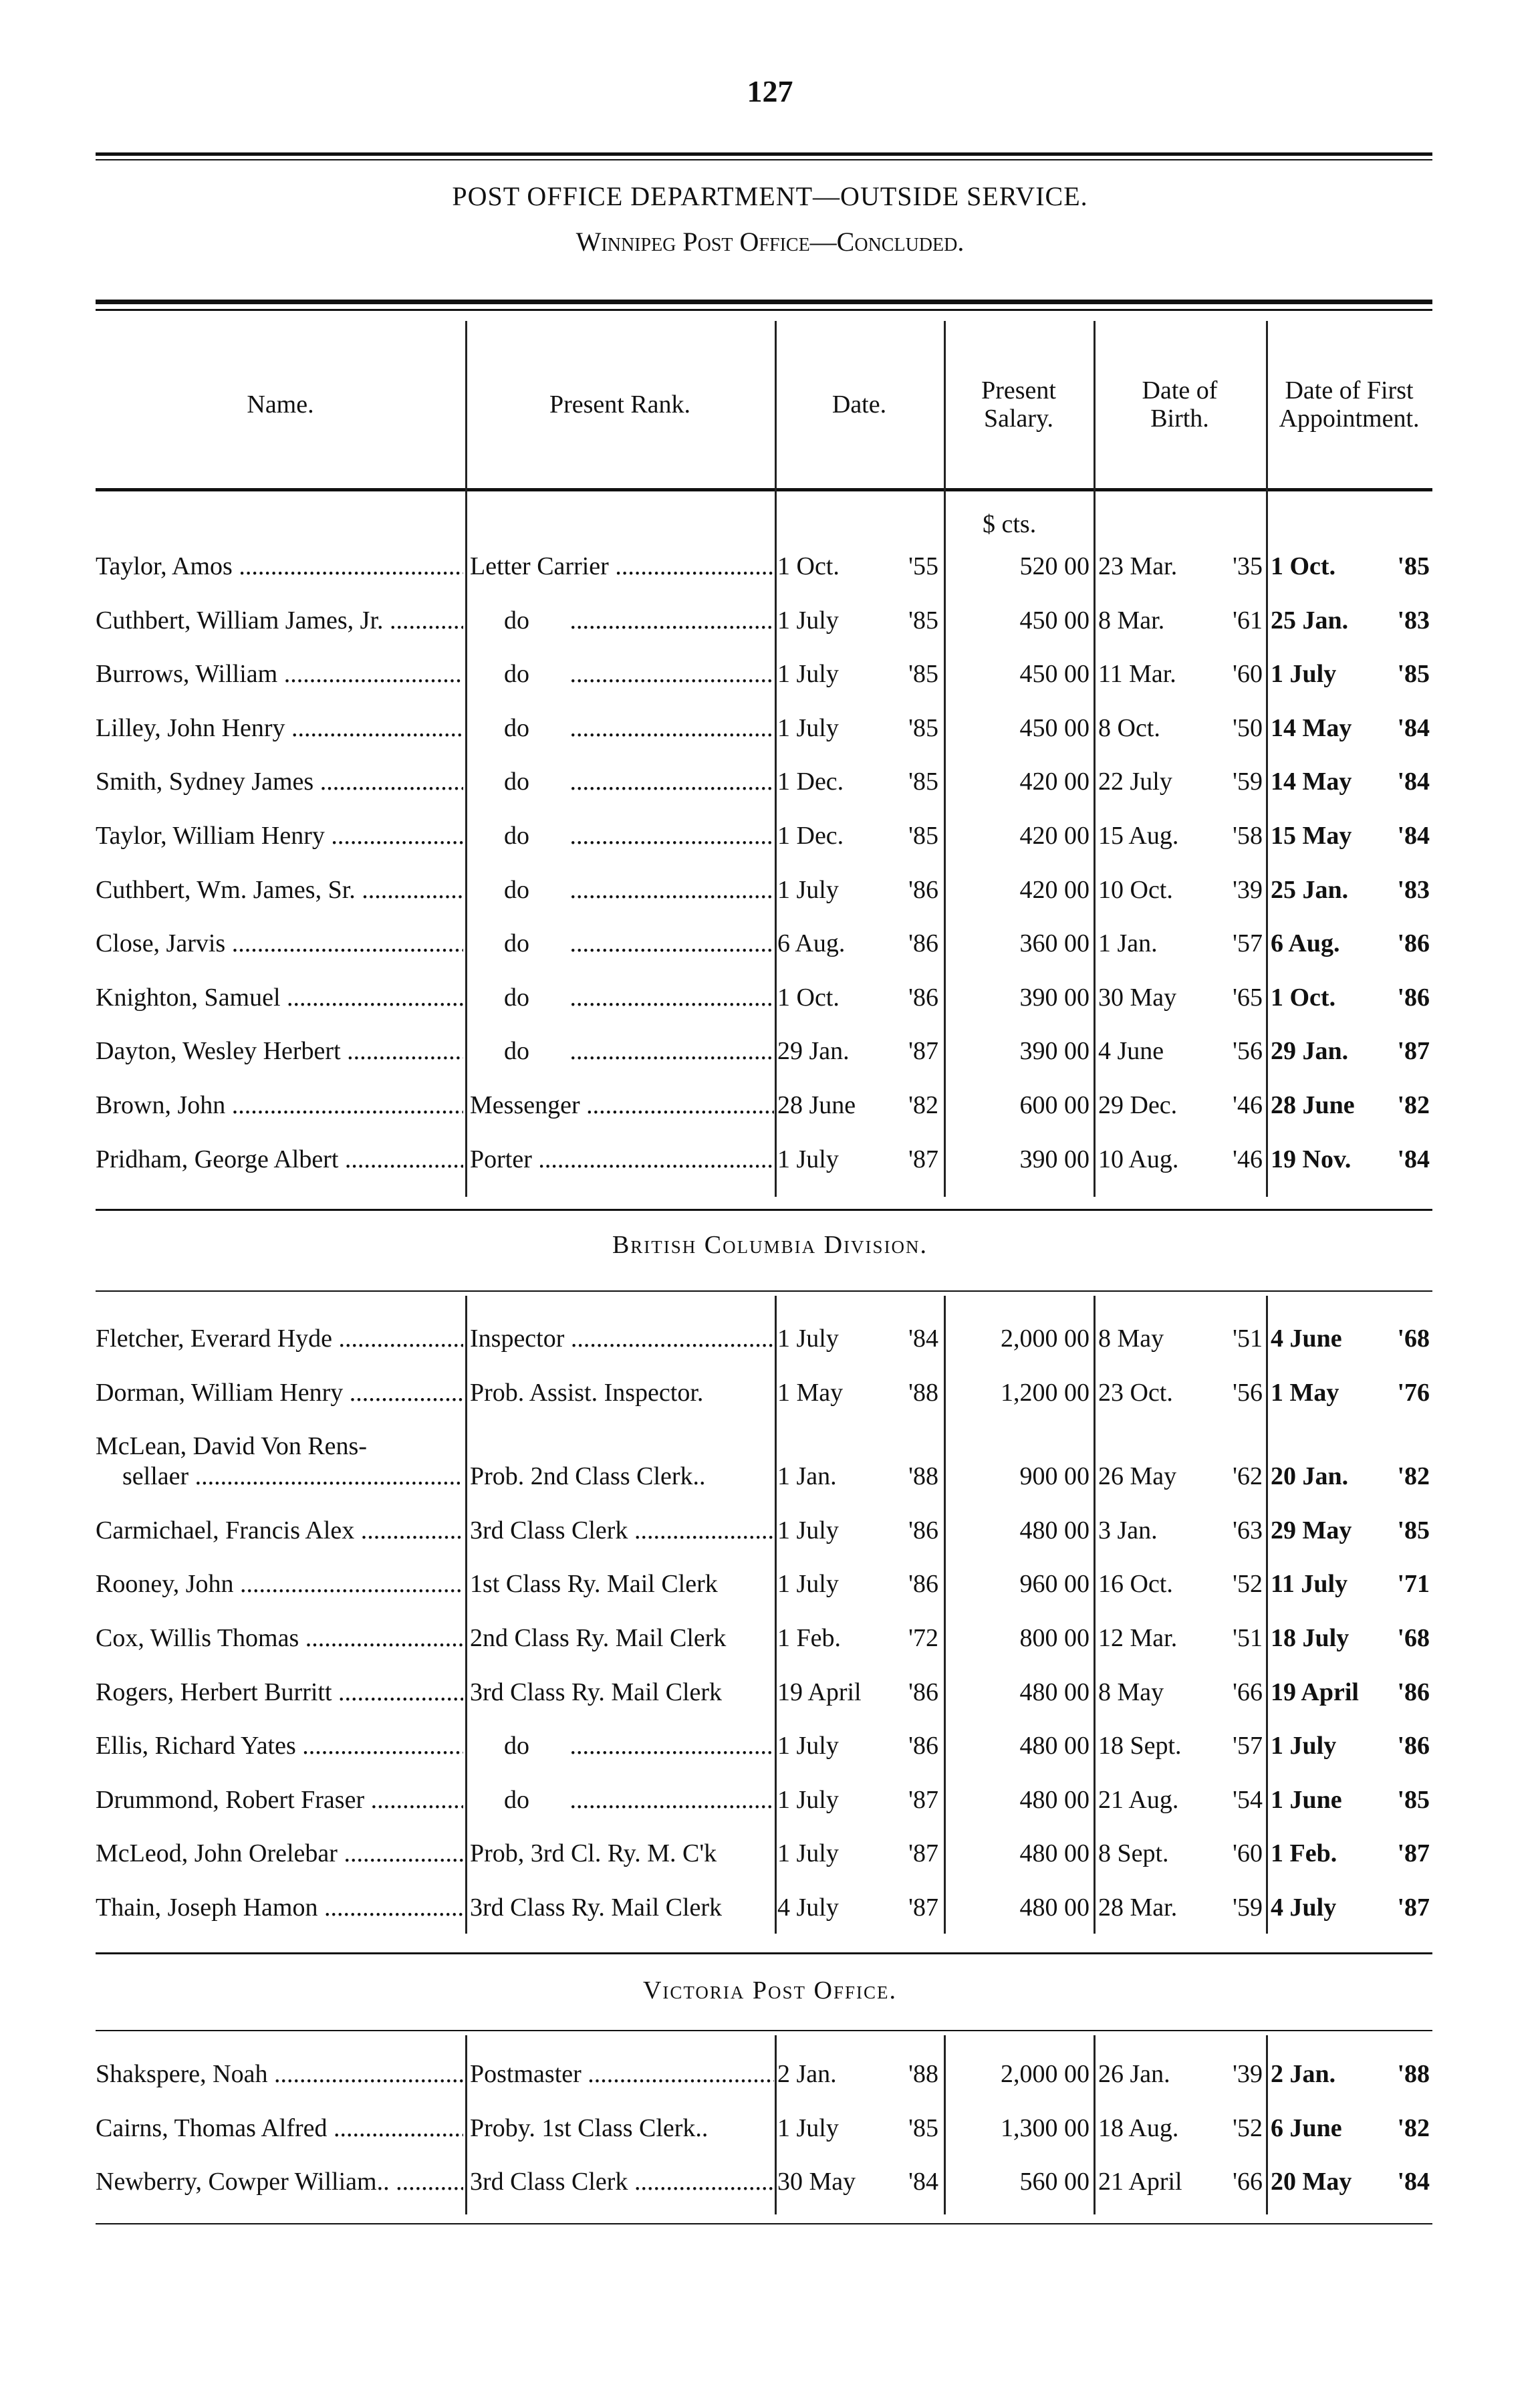 The height and width of the screenshot is (2407, 1540). Describe the element at coordinates (1413, 2074) in the screenshot. I see `appointment-year: '88` at that location.